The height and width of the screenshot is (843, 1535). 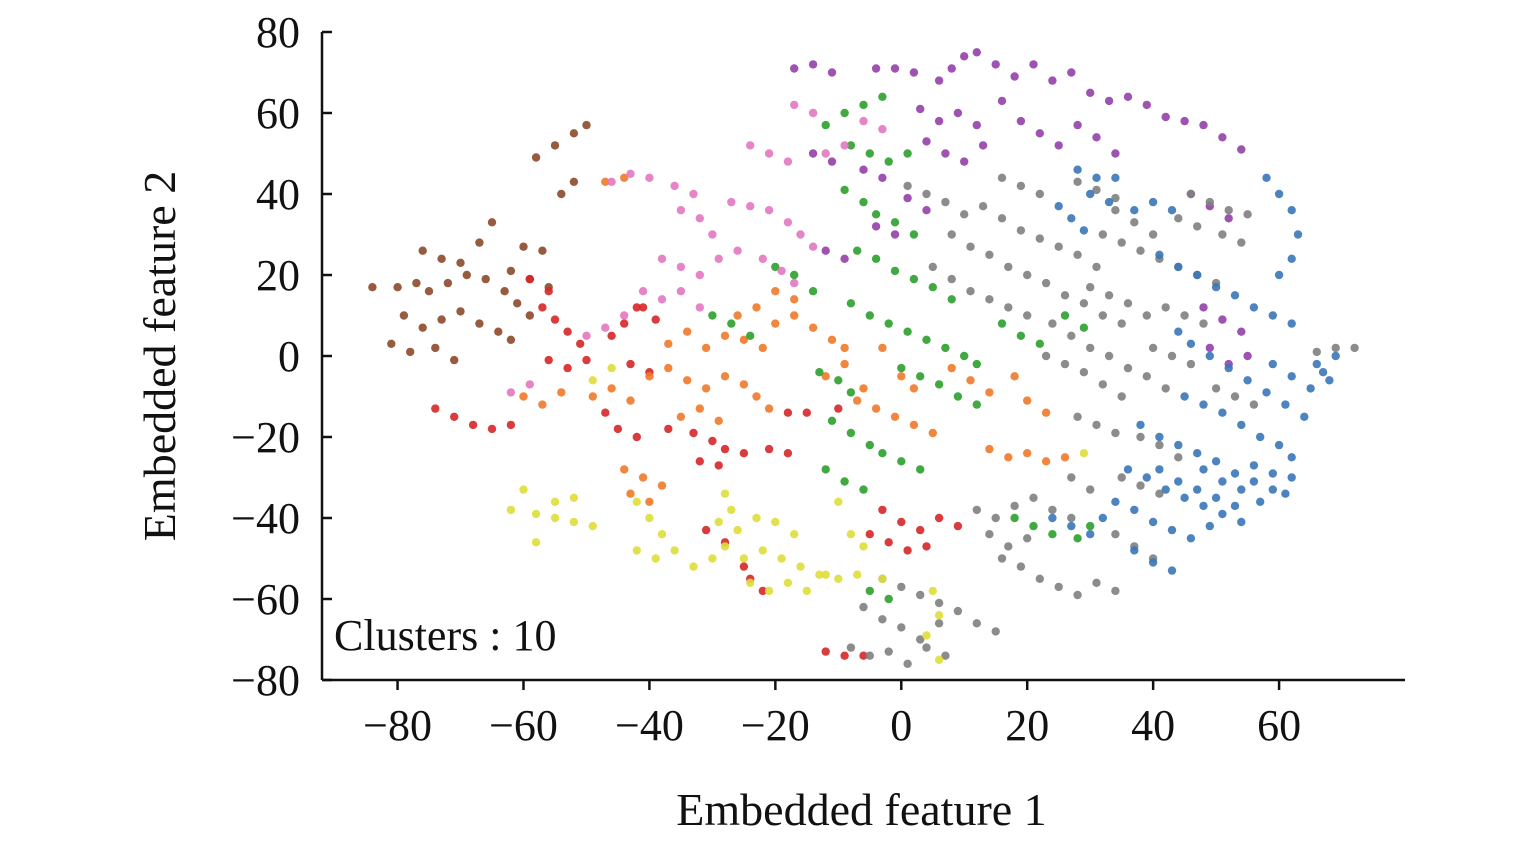 What do you see at coordinates (281, 356) in the screenshot?
I see `y-axis-ticks: −80 −60 −40 −20 0 20 40 60 80` at bounding box center [281, 356].